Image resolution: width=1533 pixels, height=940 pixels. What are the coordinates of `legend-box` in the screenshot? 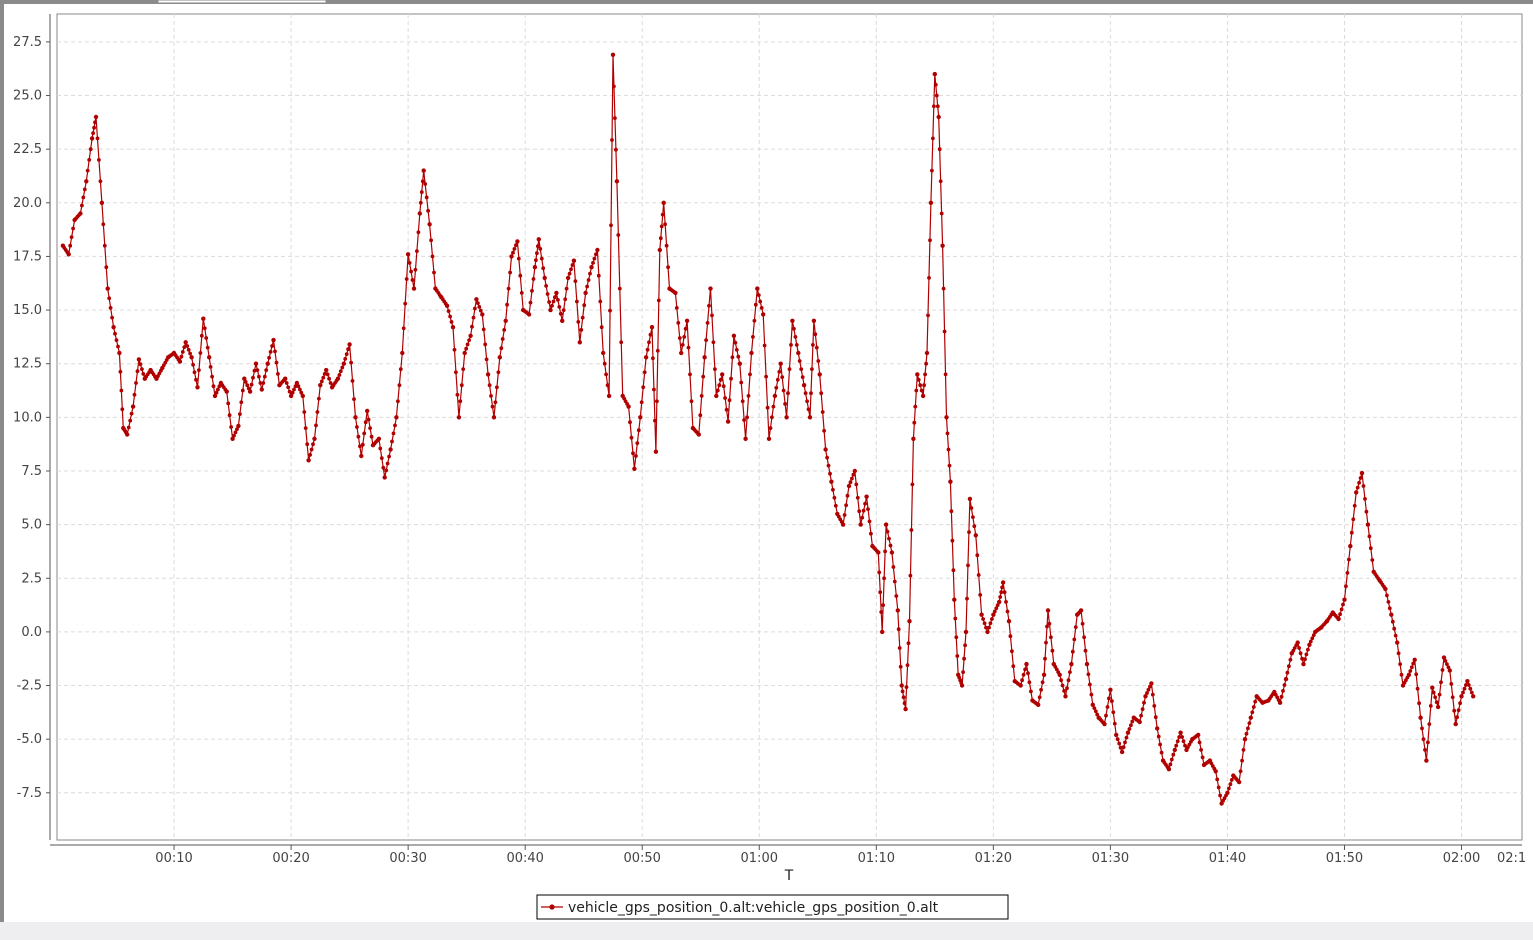 It's located at (772, 907).